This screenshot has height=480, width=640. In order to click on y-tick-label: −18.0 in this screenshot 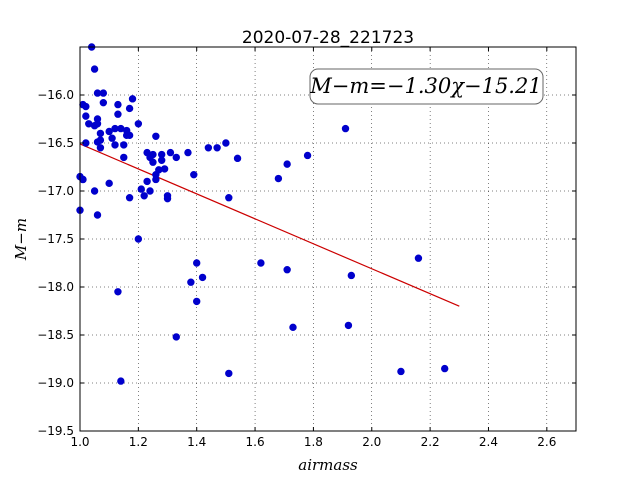, I will do `click(55, 287)`.